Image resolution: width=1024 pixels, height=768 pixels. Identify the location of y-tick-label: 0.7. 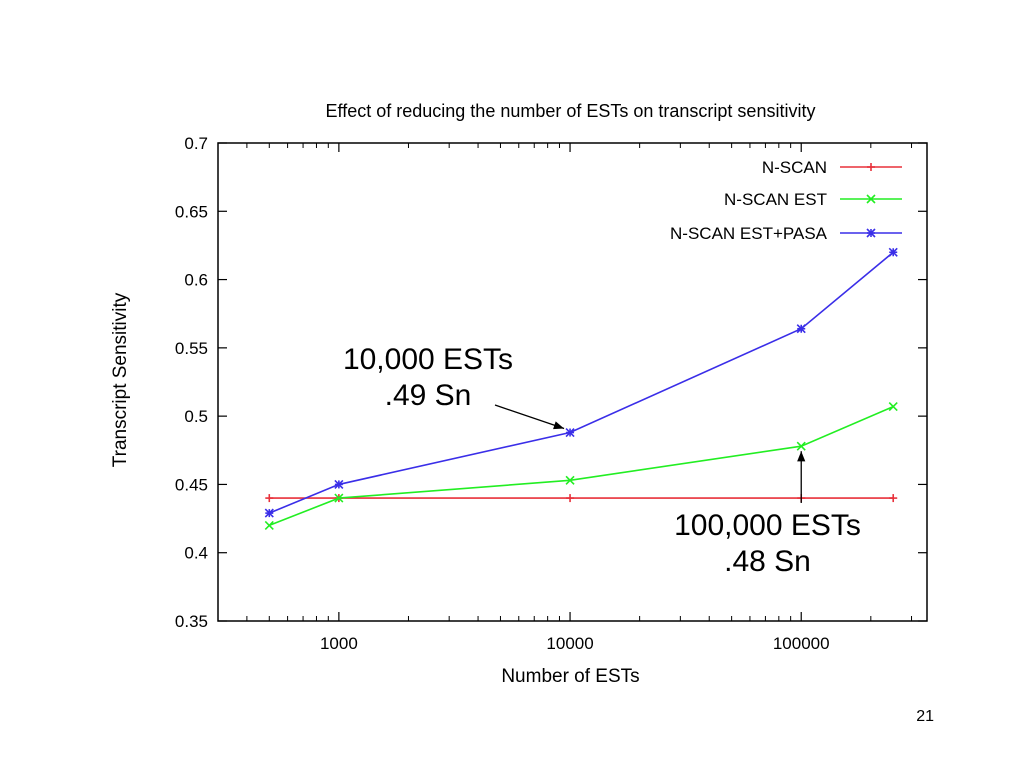
(196, 143).